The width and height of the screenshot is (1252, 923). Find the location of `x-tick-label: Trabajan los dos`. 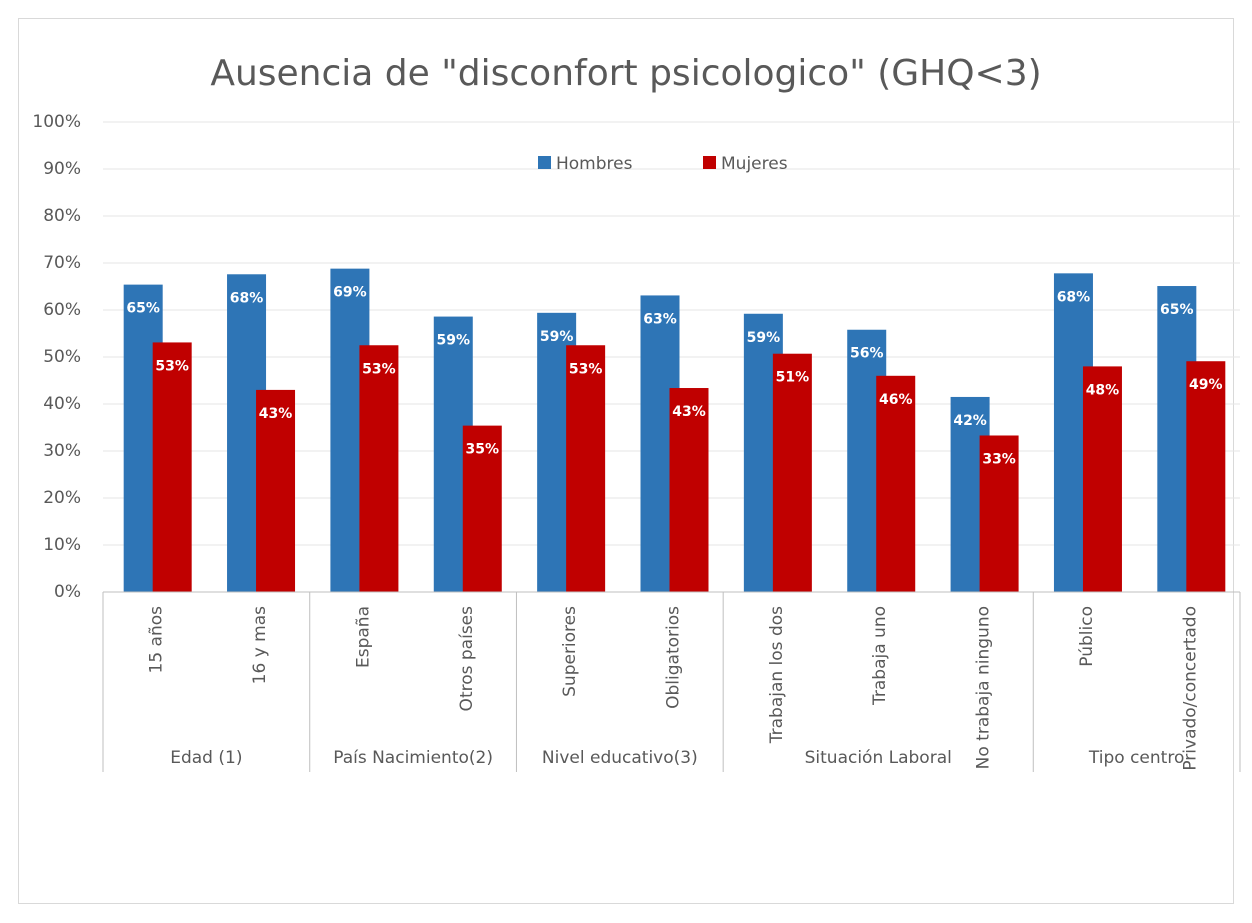

x-tick-label: Trabajan los dos is located at coordinates (777, 675).